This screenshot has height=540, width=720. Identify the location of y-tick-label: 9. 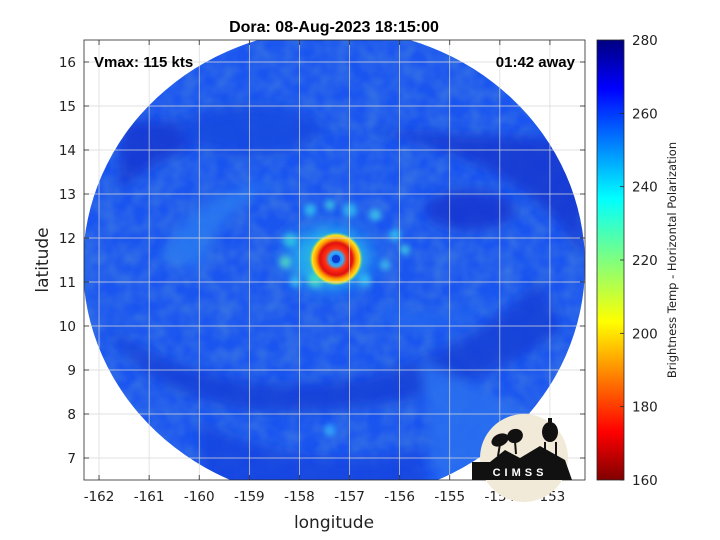
(71, 371).